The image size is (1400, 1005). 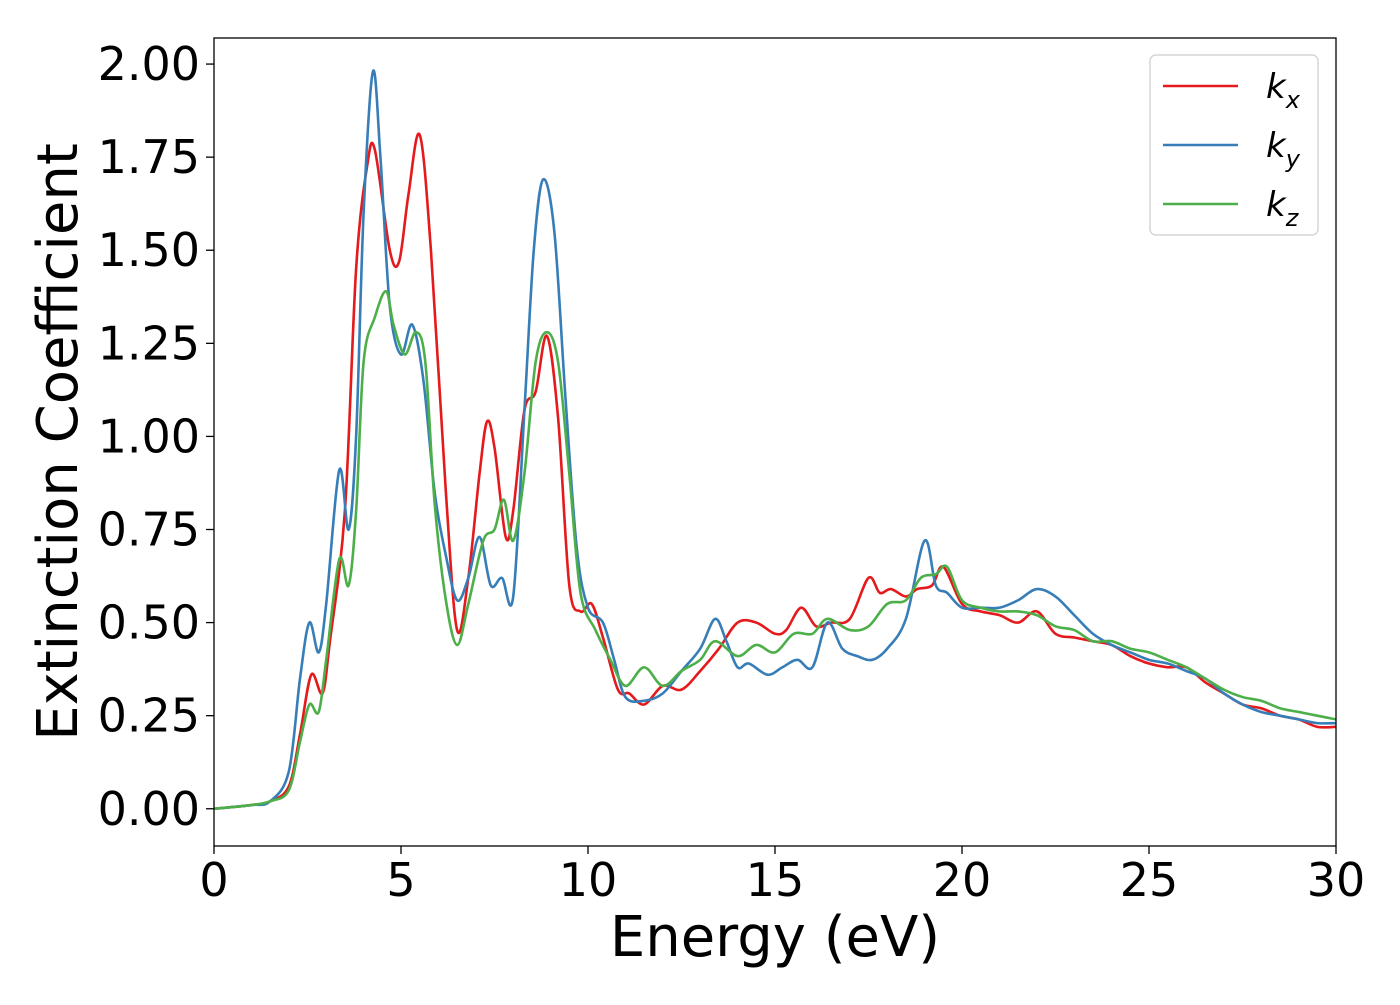 I want to click on x-tick-label: 15, so click(x=775, y=880).